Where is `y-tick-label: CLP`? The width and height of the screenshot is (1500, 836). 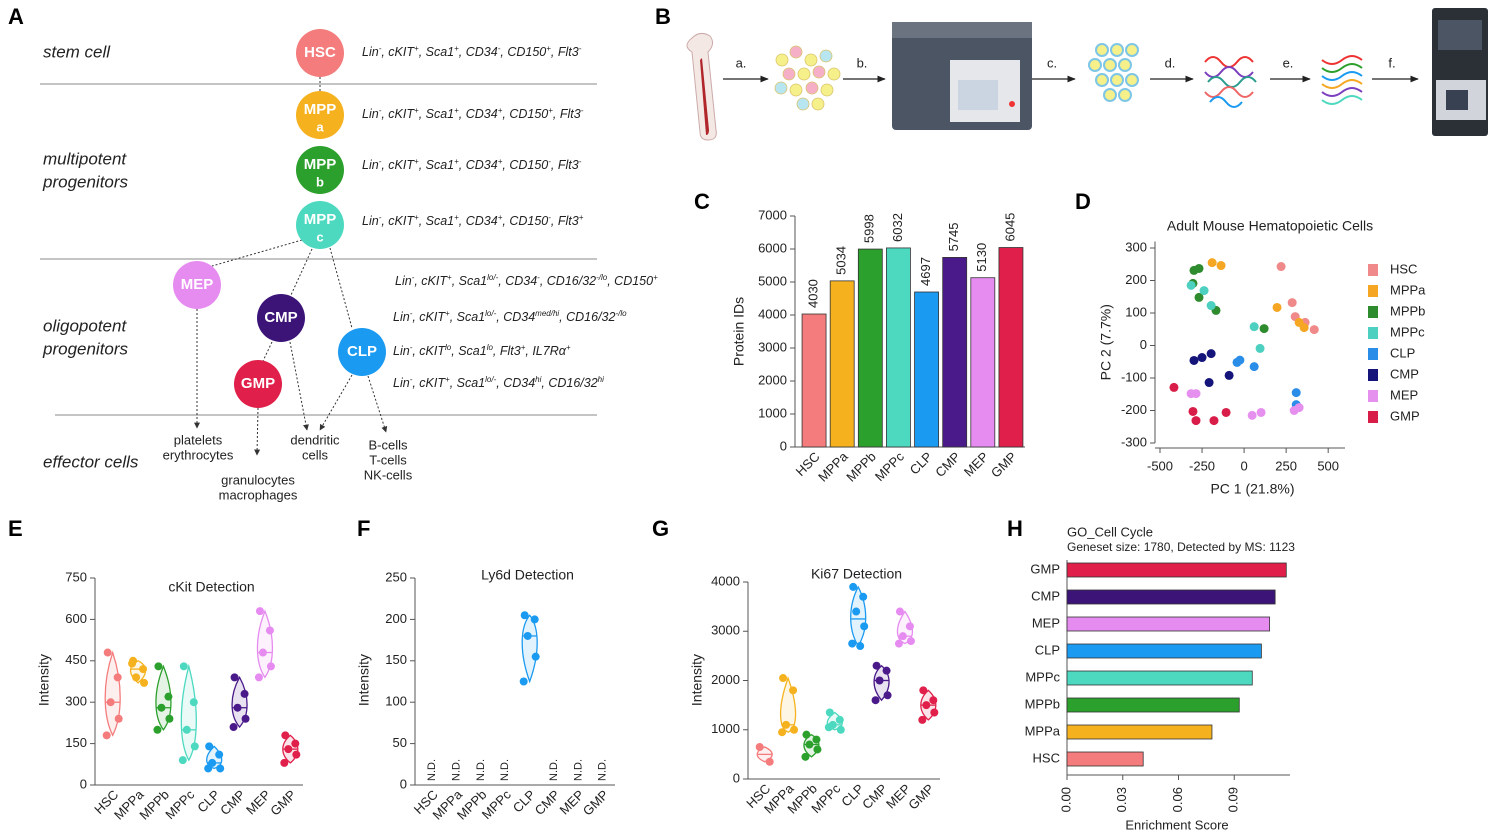 y-tick-label: CLP is located at coordinates (1047, 649).